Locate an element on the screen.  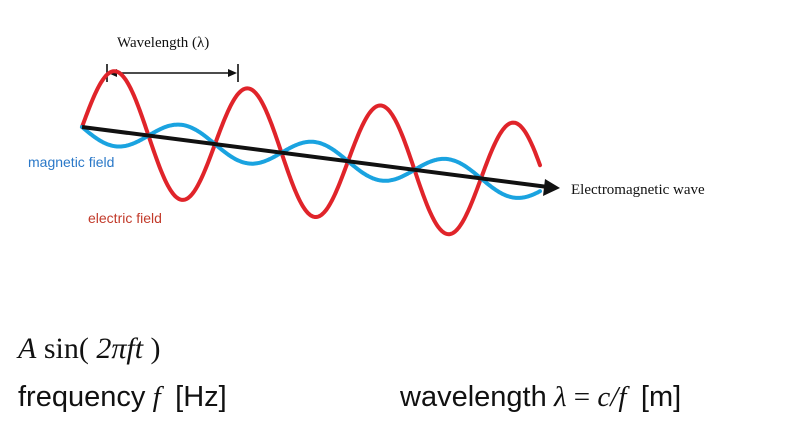
amplitude-symbol: A is located at coordinates (27, 348).